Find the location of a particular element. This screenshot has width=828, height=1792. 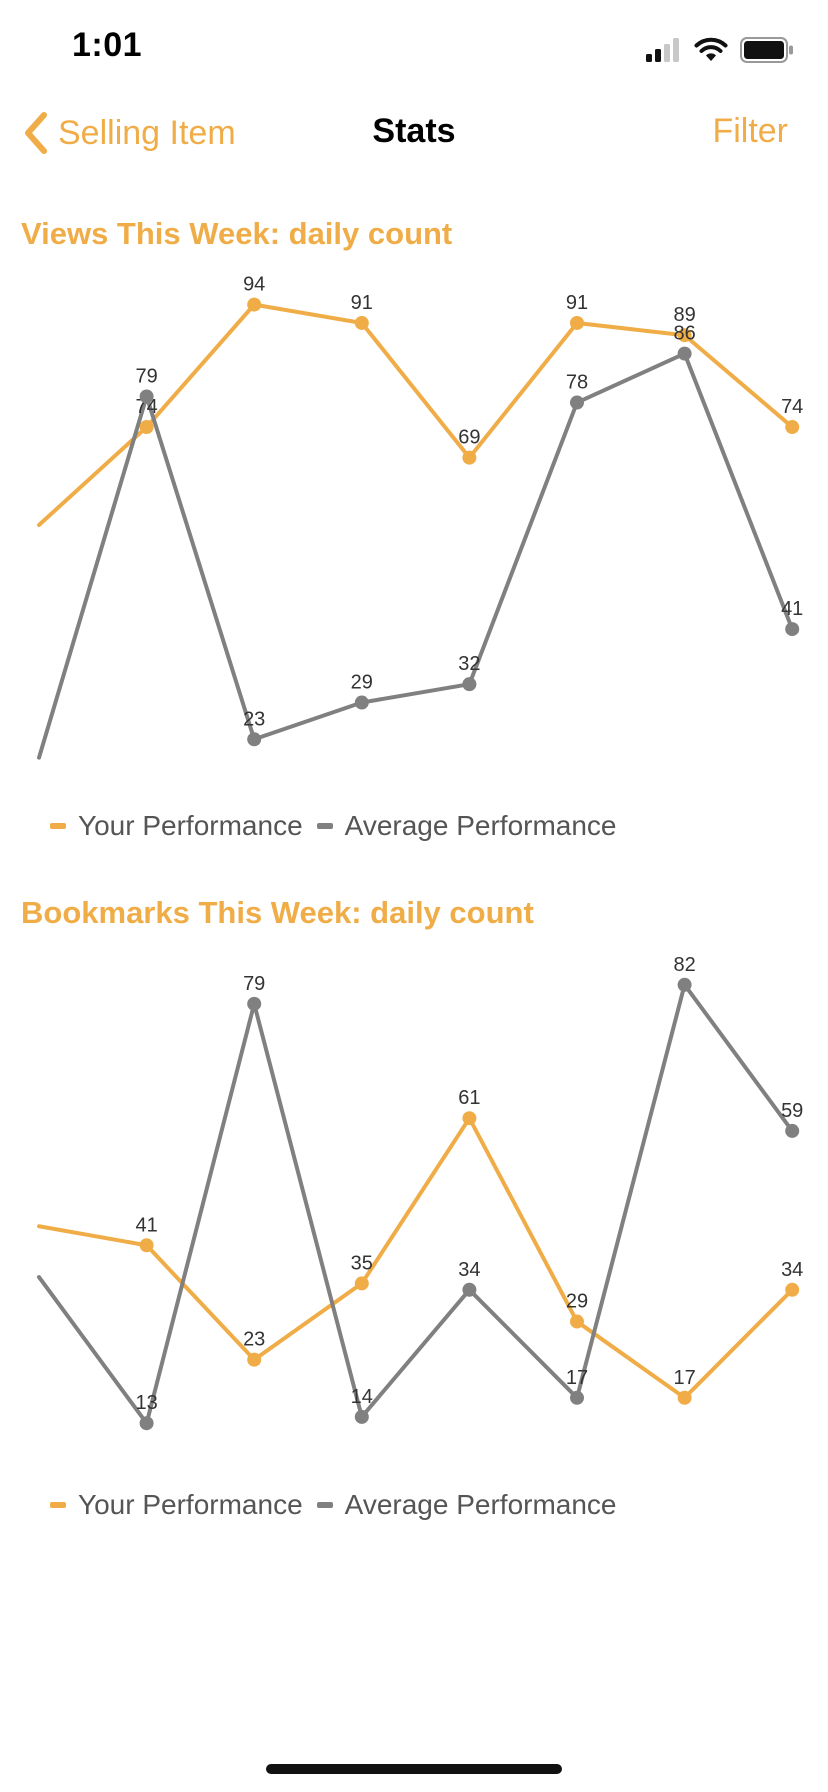

data-label-your-performance: 89 is located at coordinates (684, 315).